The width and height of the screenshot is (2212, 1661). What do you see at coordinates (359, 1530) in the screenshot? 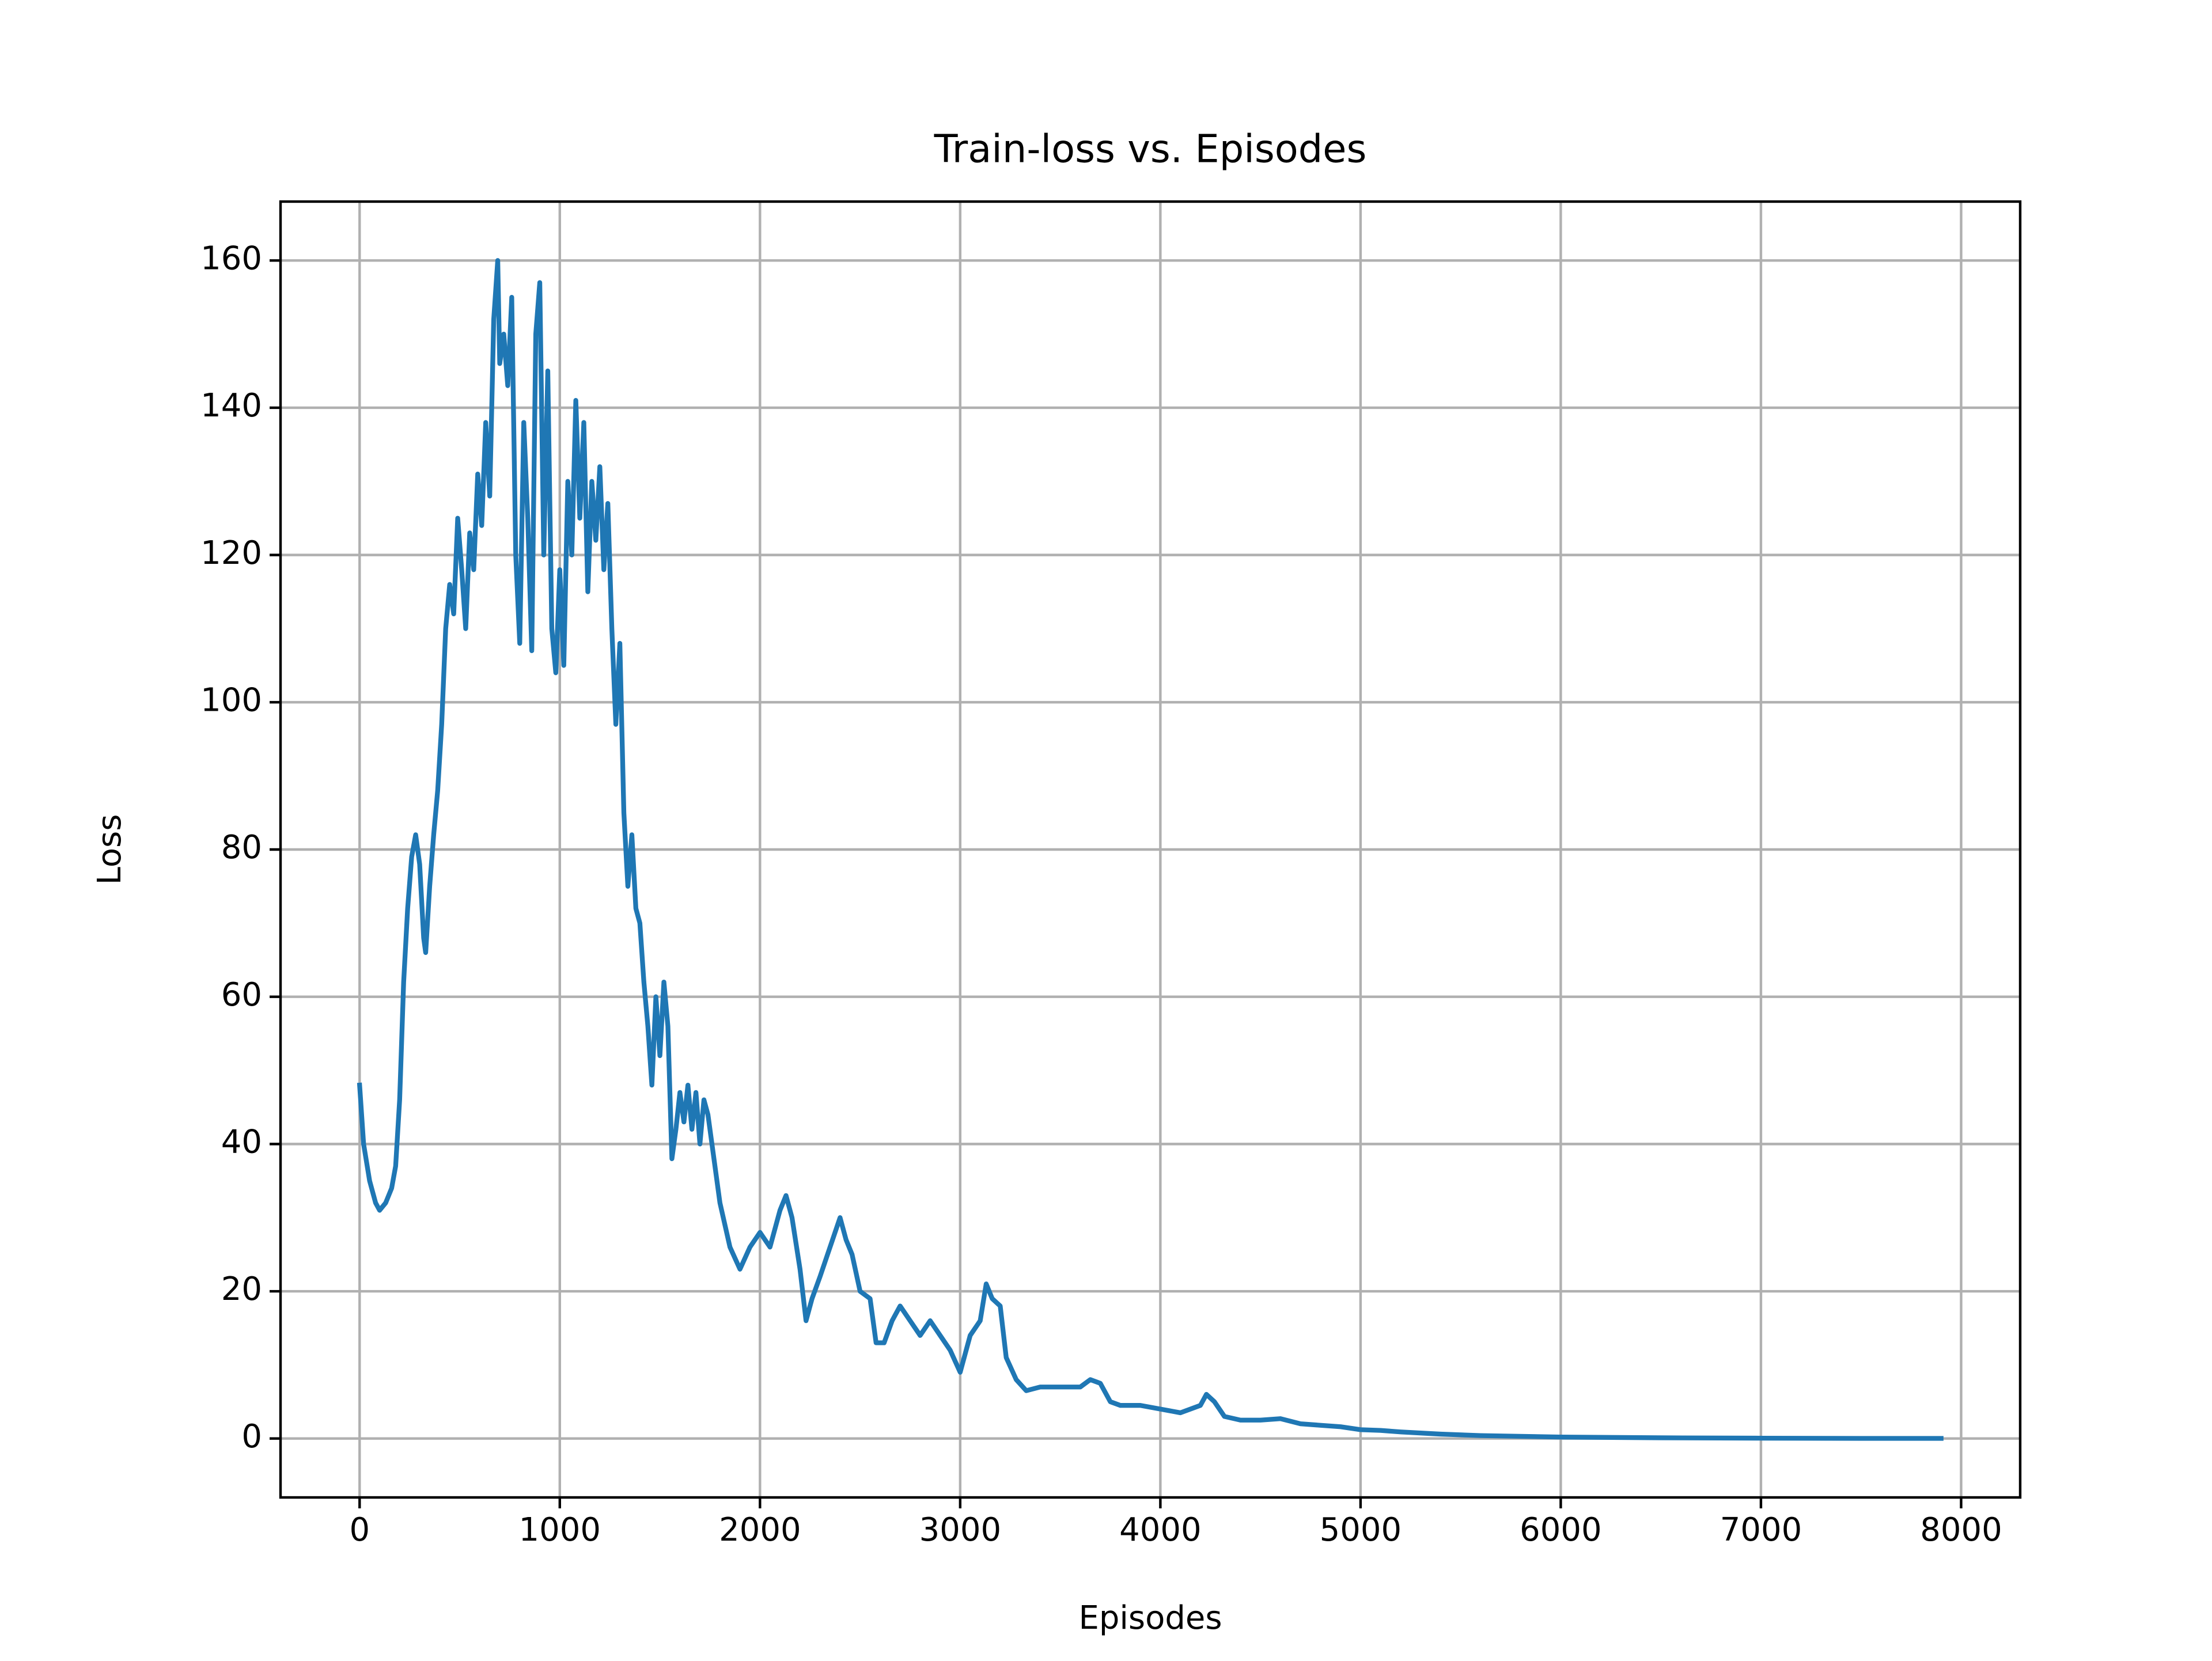
I see `x-tick-label: 0` at bounding box center [359, 1530].